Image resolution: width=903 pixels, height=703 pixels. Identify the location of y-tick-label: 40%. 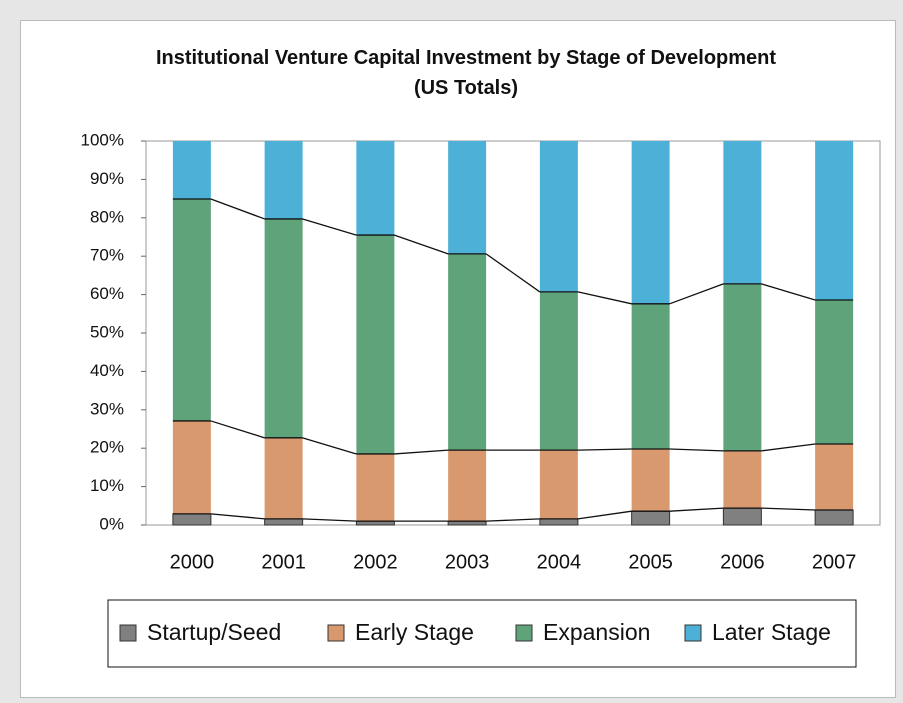
(107, 370).